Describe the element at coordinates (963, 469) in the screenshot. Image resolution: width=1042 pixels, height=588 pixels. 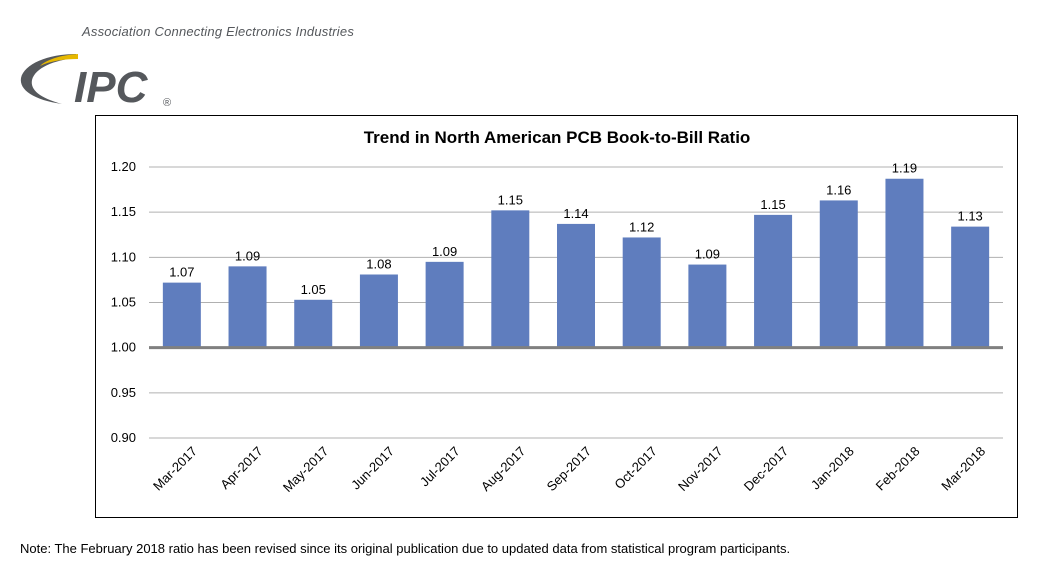
I see `x-tick-label: Mar-2018` at that location.